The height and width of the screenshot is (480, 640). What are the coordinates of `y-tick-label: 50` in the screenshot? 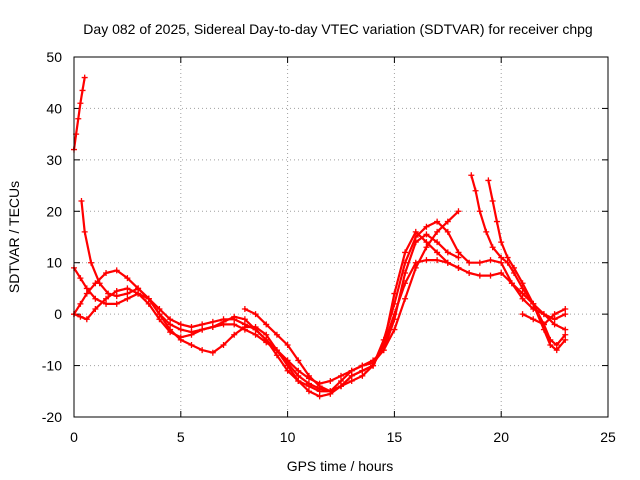 It's located at (54, 57).